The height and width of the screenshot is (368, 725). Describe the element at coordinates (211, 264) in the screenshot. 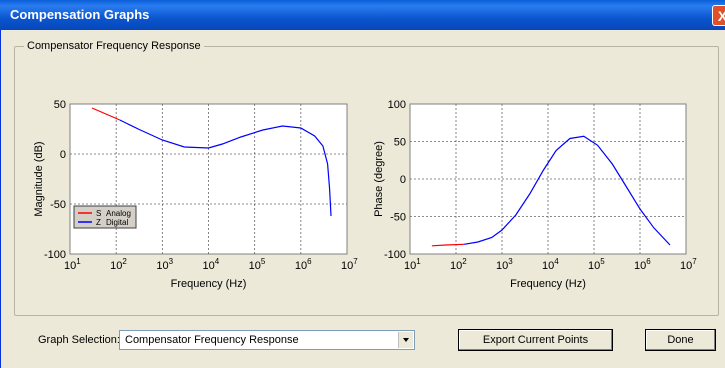

I see `chart1-xtick-label: 10⁴` at that location.